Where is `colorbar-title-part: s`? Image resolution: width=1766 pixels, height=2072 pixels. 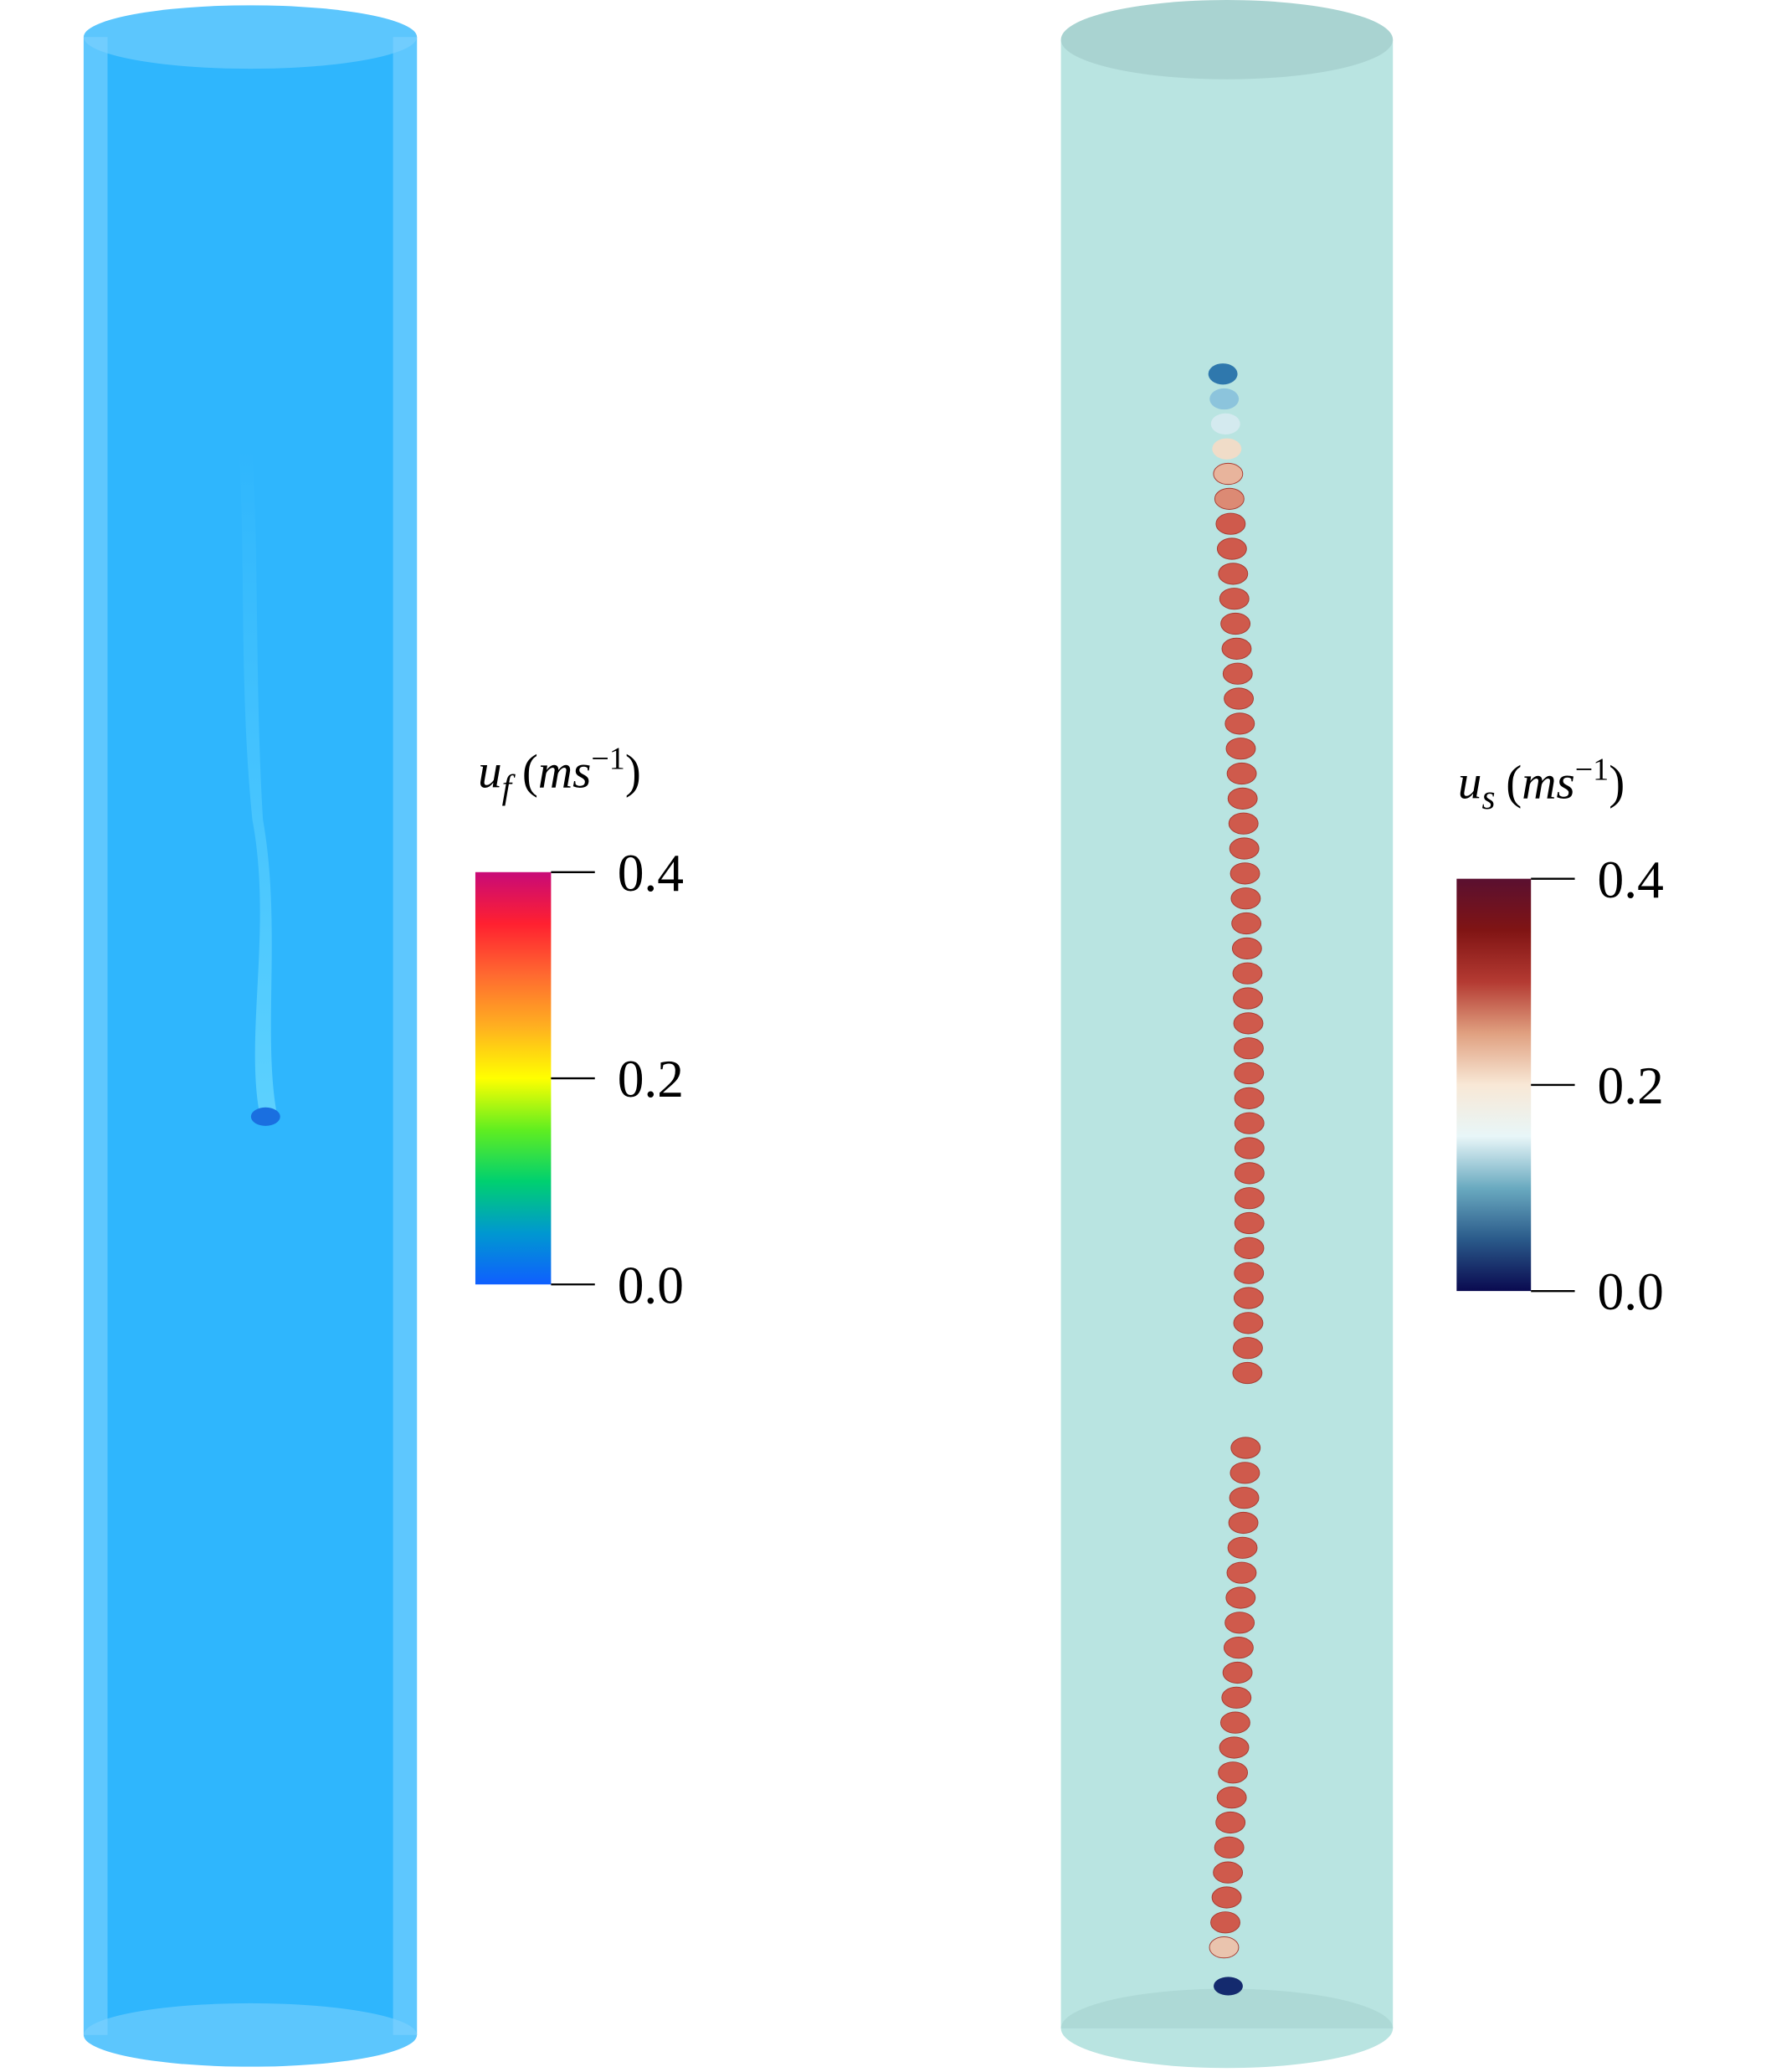
colorbar-title-part: s is located at coordinates (1488, 797).